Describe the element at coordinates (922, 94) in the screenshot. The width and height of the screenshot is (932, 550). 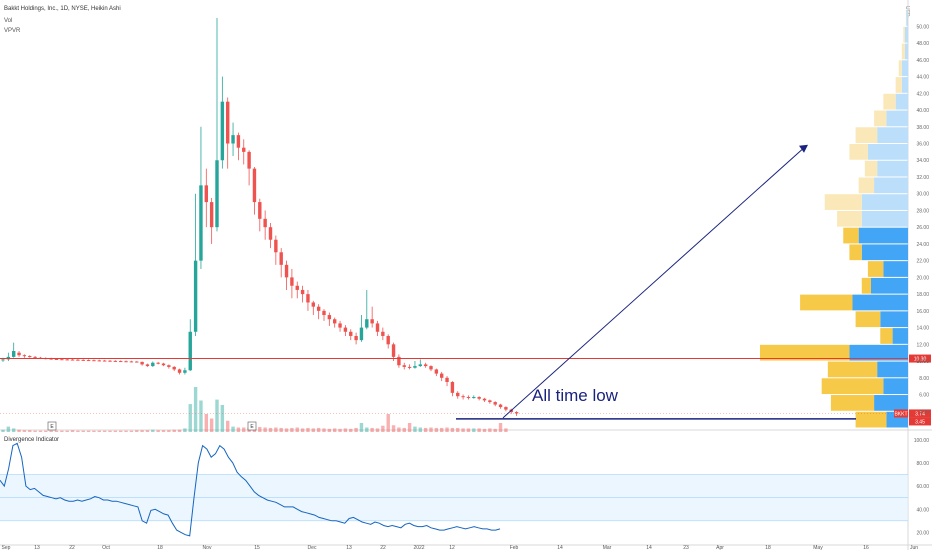
I see `price-tick-label: 42.00` at that location.